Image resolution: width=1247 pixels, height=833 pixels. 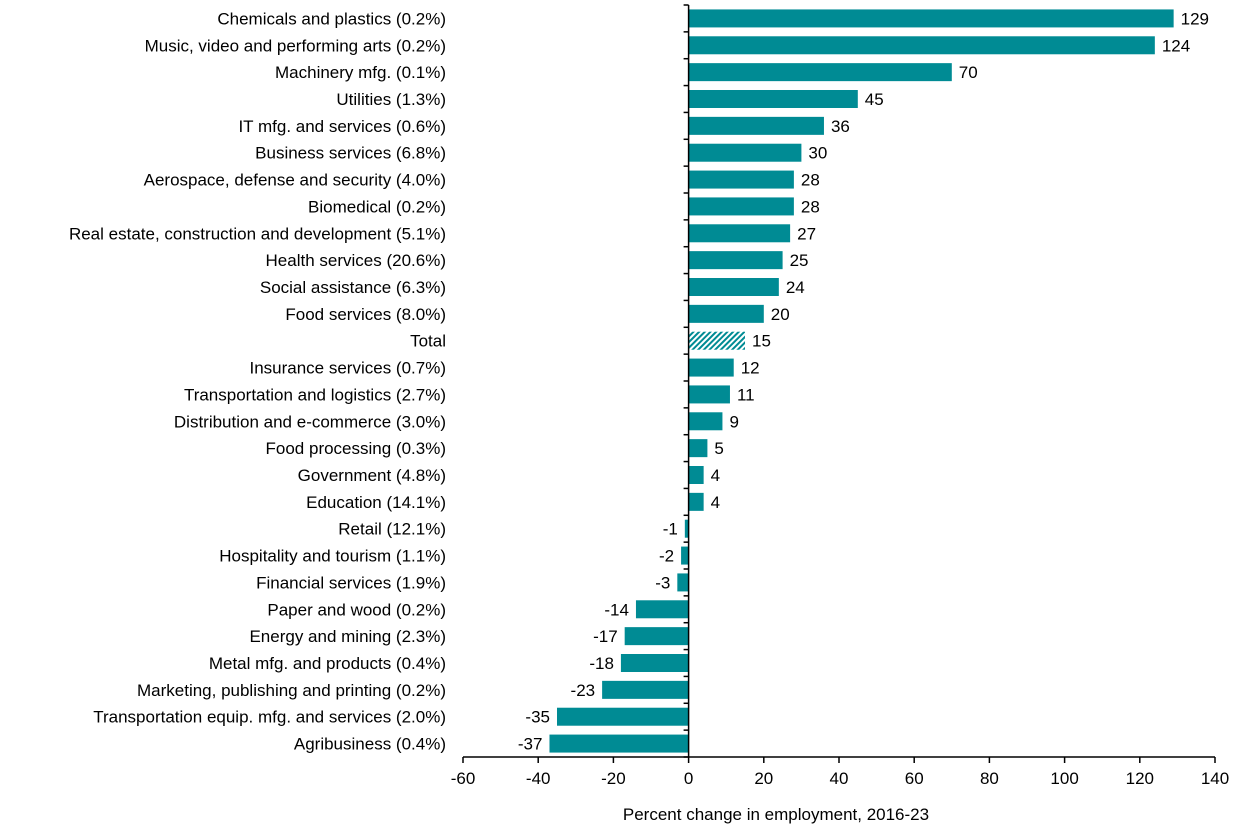 What do you see at coordinates (356, 609) in the screenshot?
I see `category-label: Paper and wood (0.2%)` at bounding box center [356, 609].